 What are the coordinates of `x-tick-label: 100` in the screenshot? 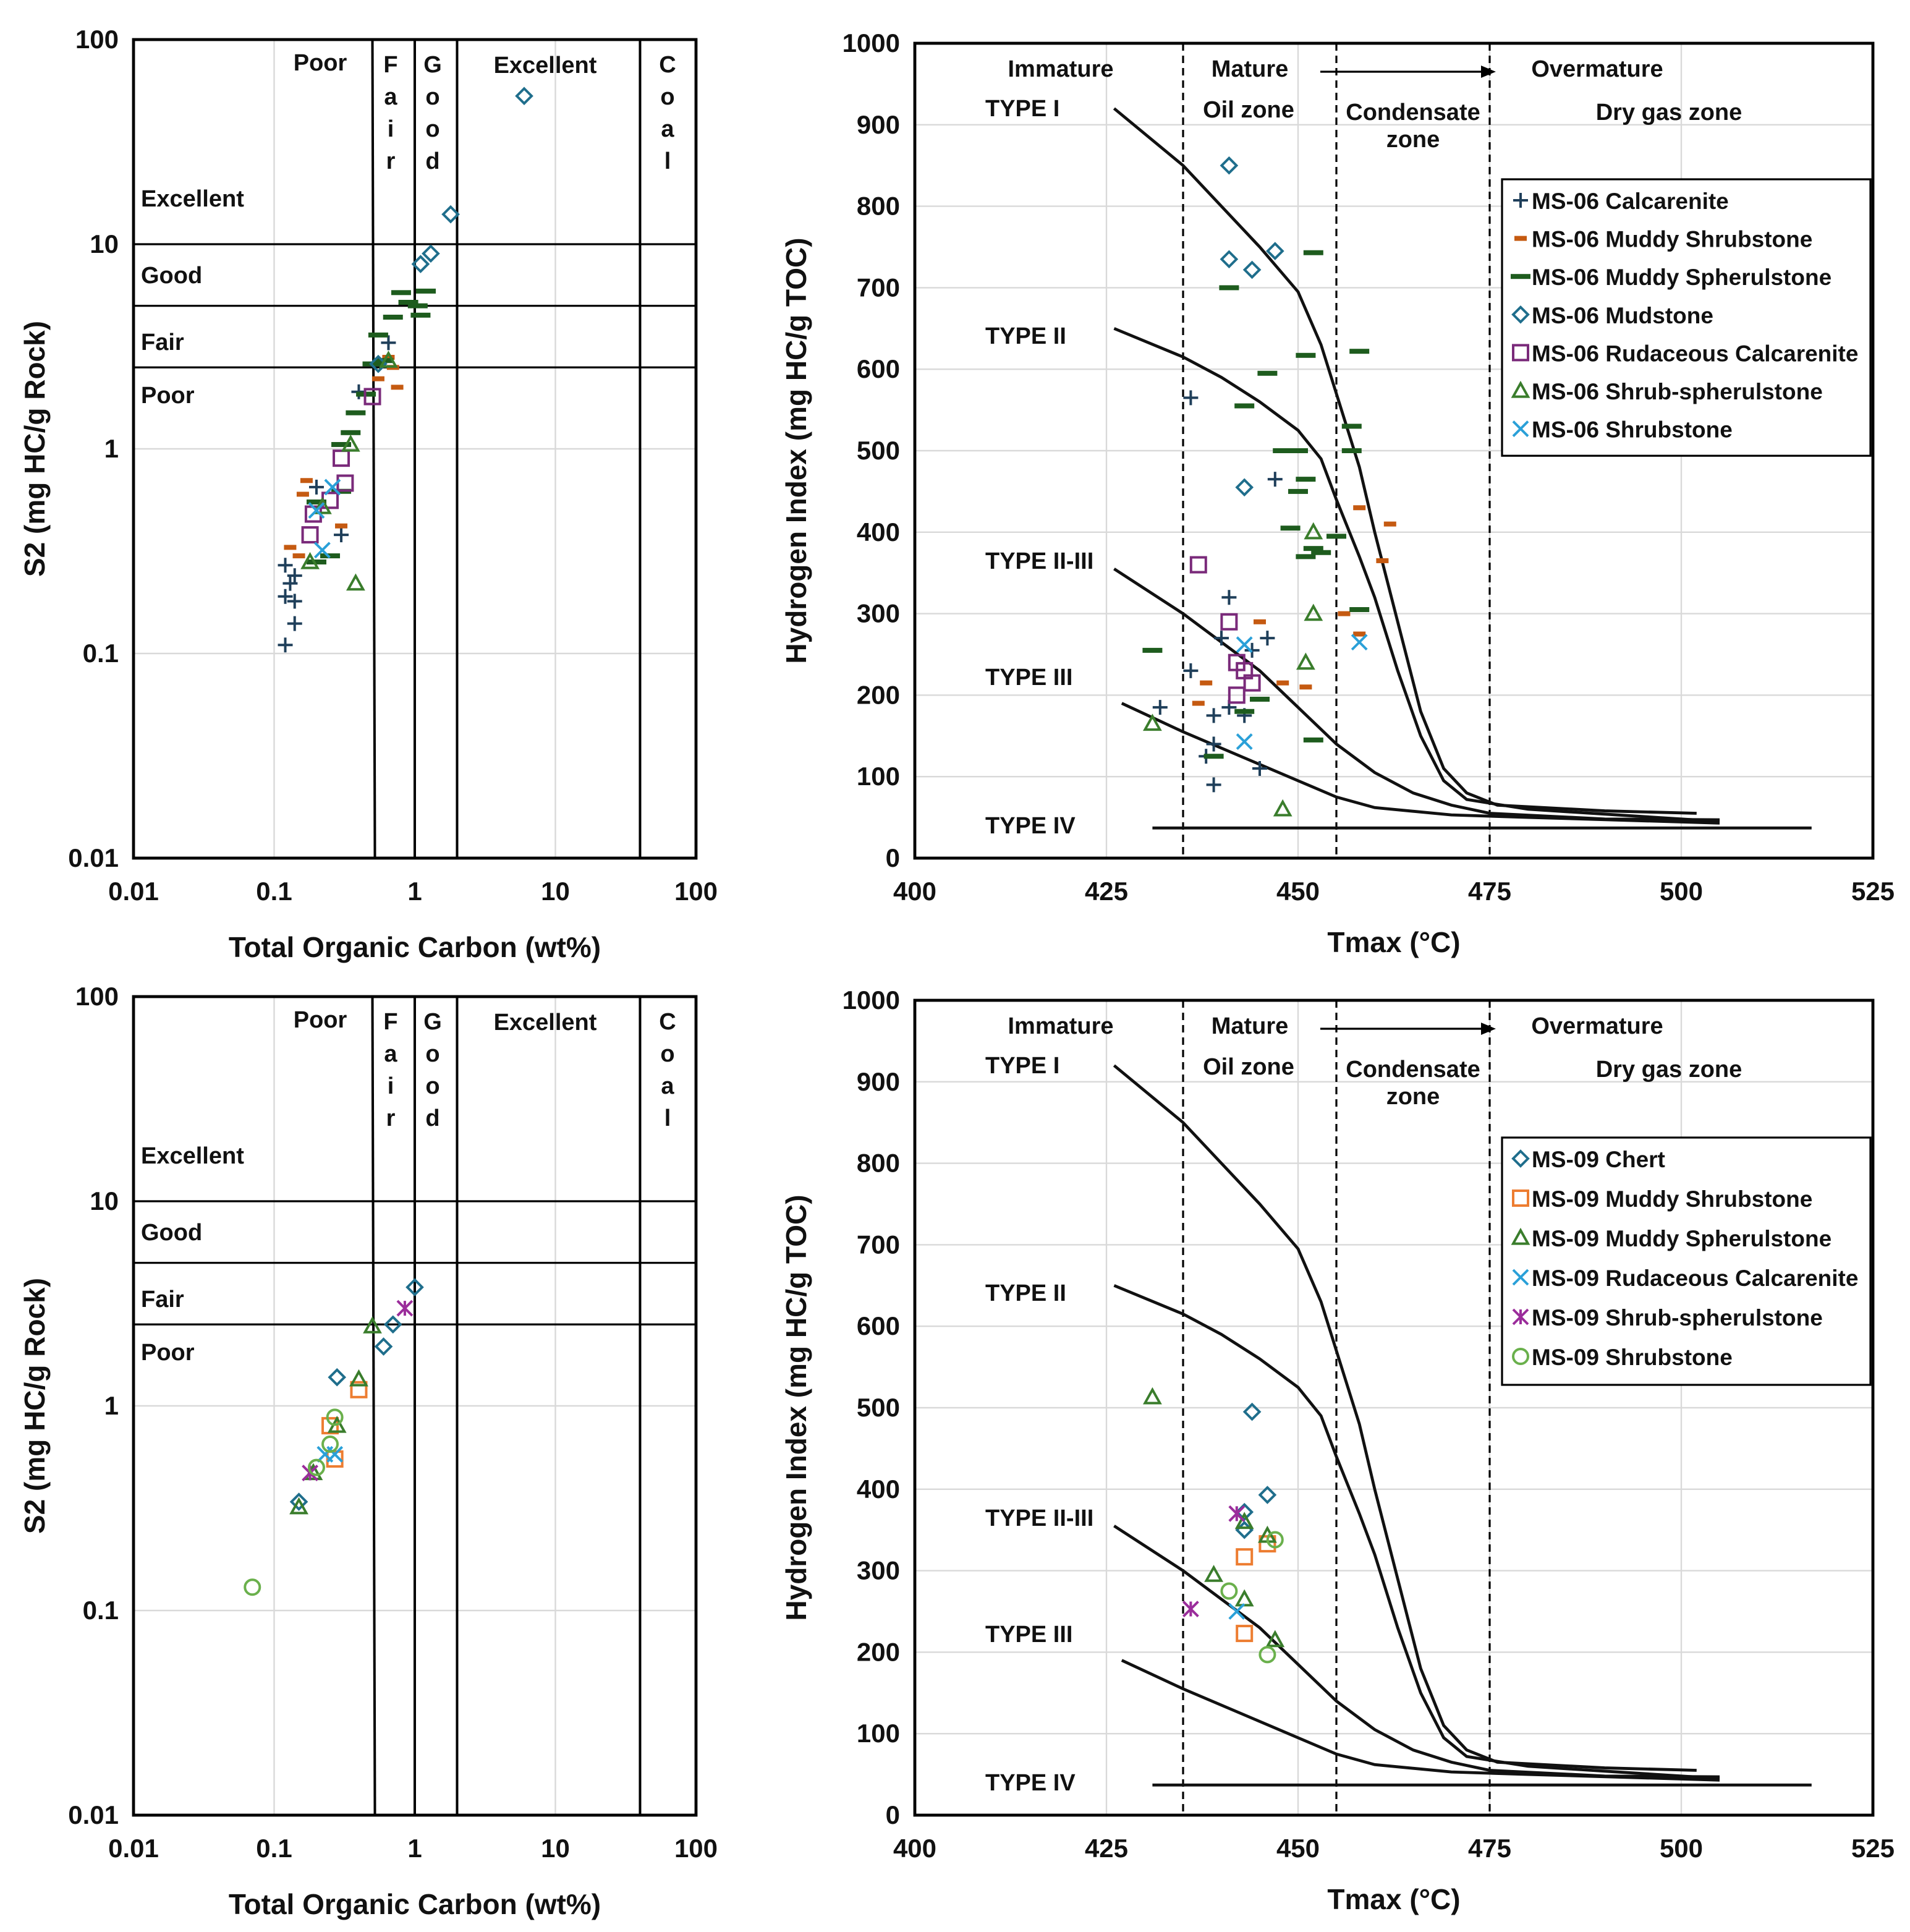 It's located at (696, 1848).